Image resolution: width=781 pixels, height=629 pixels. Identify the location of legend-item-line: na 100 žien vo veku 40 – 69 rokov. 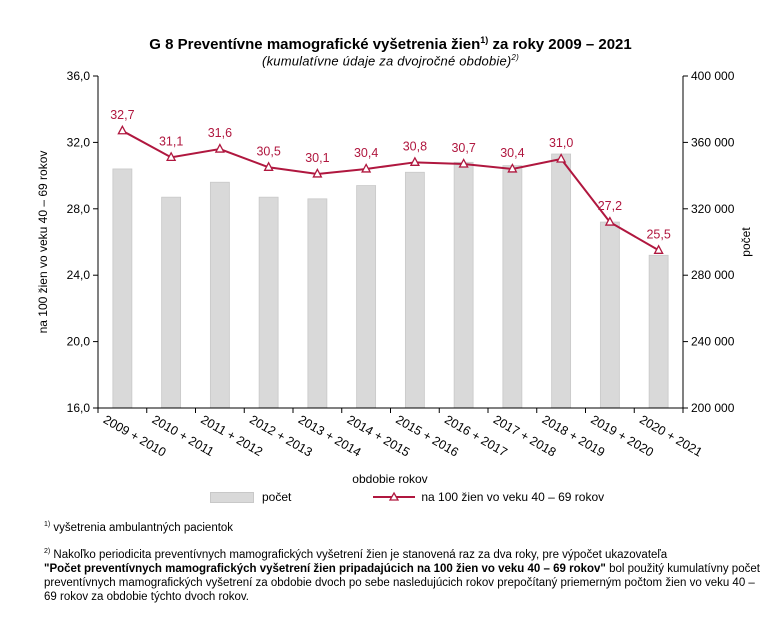
(488, 497).